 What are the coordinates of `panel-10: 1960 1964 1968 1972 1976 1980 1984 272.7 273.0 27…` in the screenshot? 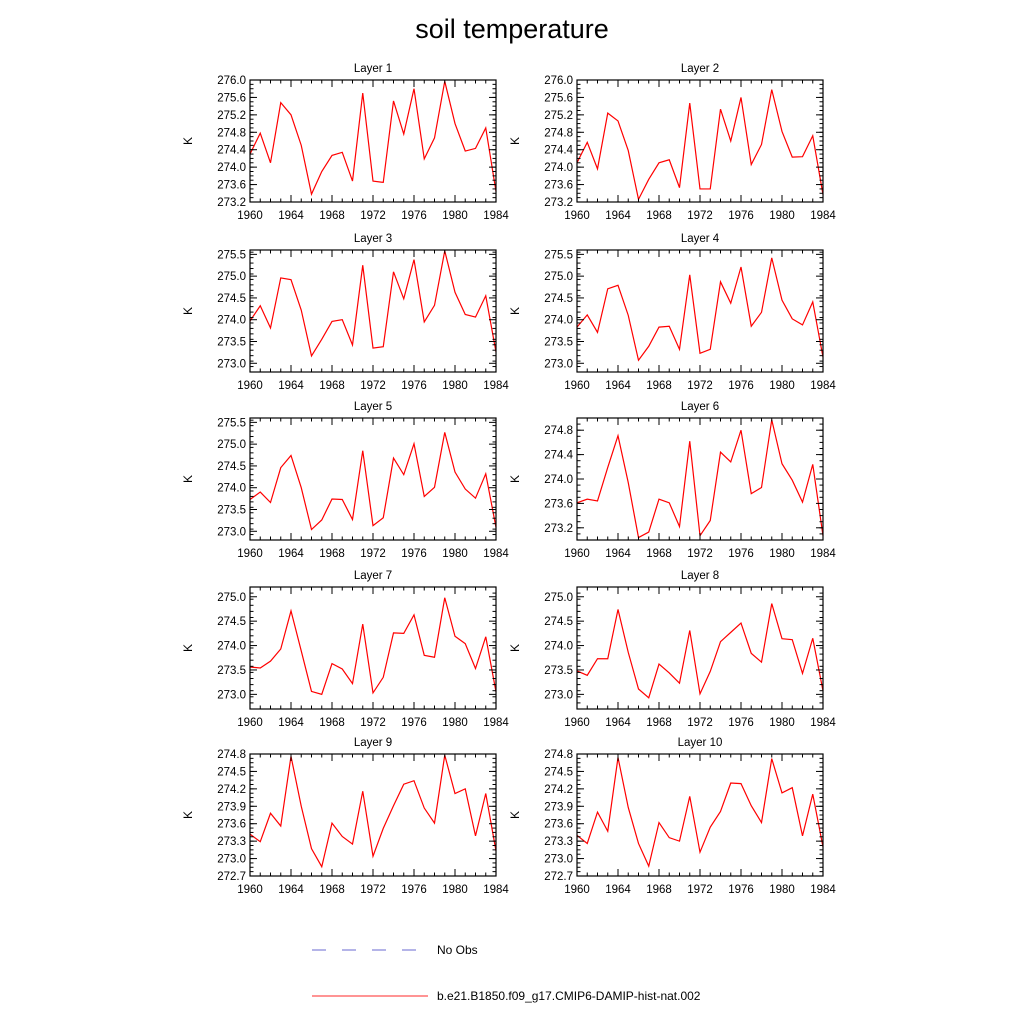 It's located at (672, 816).